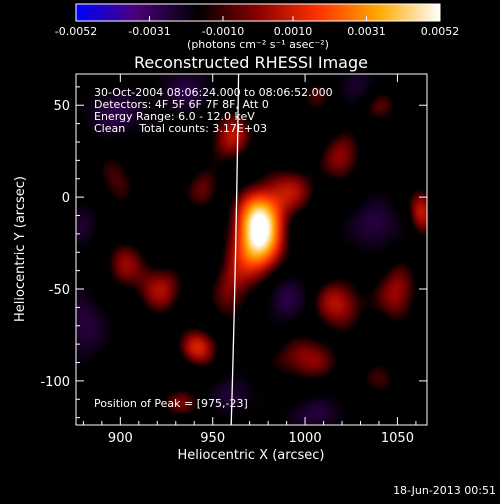 The height and width of the screenshot is (504, 500). I want to click on colorbar-gradient, so click(258, 12).